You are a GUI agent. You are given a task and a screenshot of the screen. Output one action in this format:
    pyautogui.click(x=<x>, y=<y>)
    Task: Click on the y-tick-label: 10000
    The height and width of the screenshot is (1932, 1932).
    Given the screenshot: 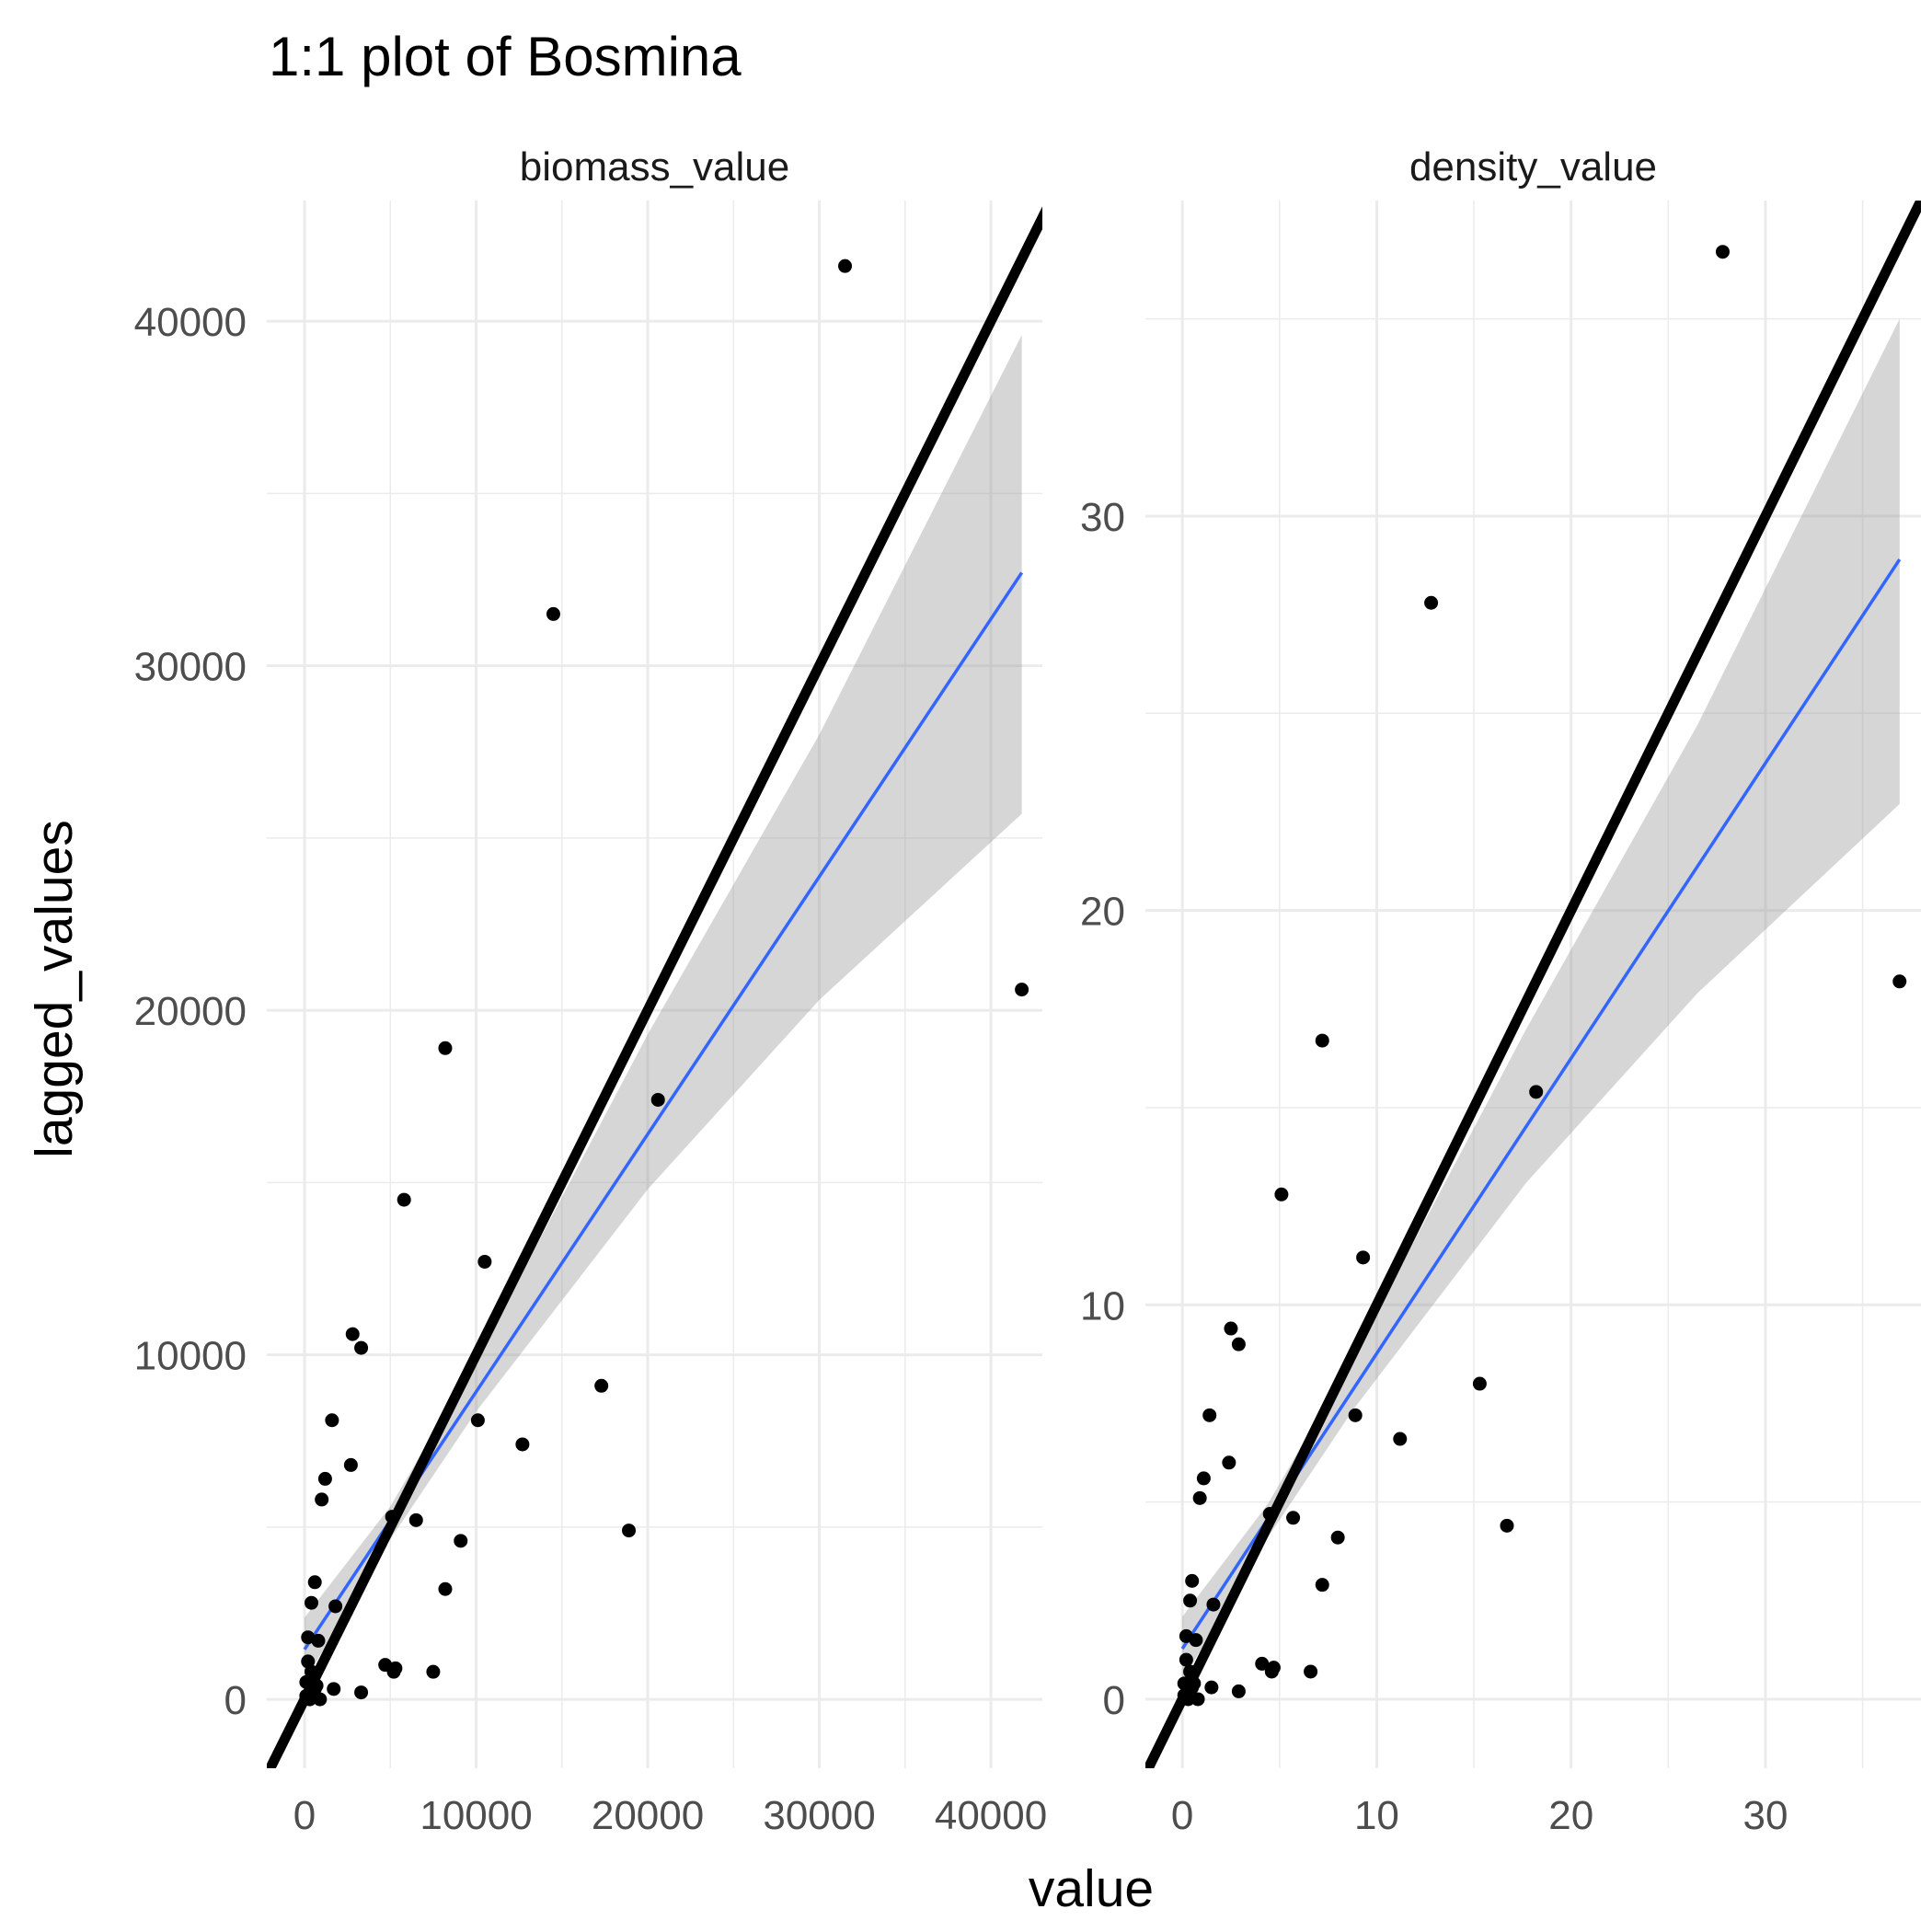 What is the action you would take?
    pyautogui.click(x=190, y=1356)
    